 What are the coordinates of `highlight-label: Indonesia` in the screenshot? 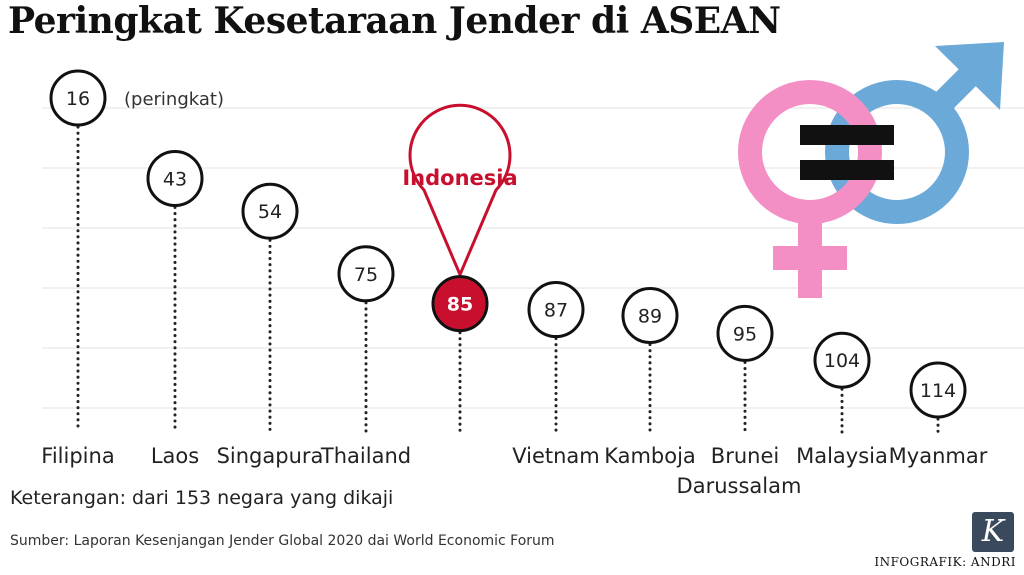 It's located at (459, 178).